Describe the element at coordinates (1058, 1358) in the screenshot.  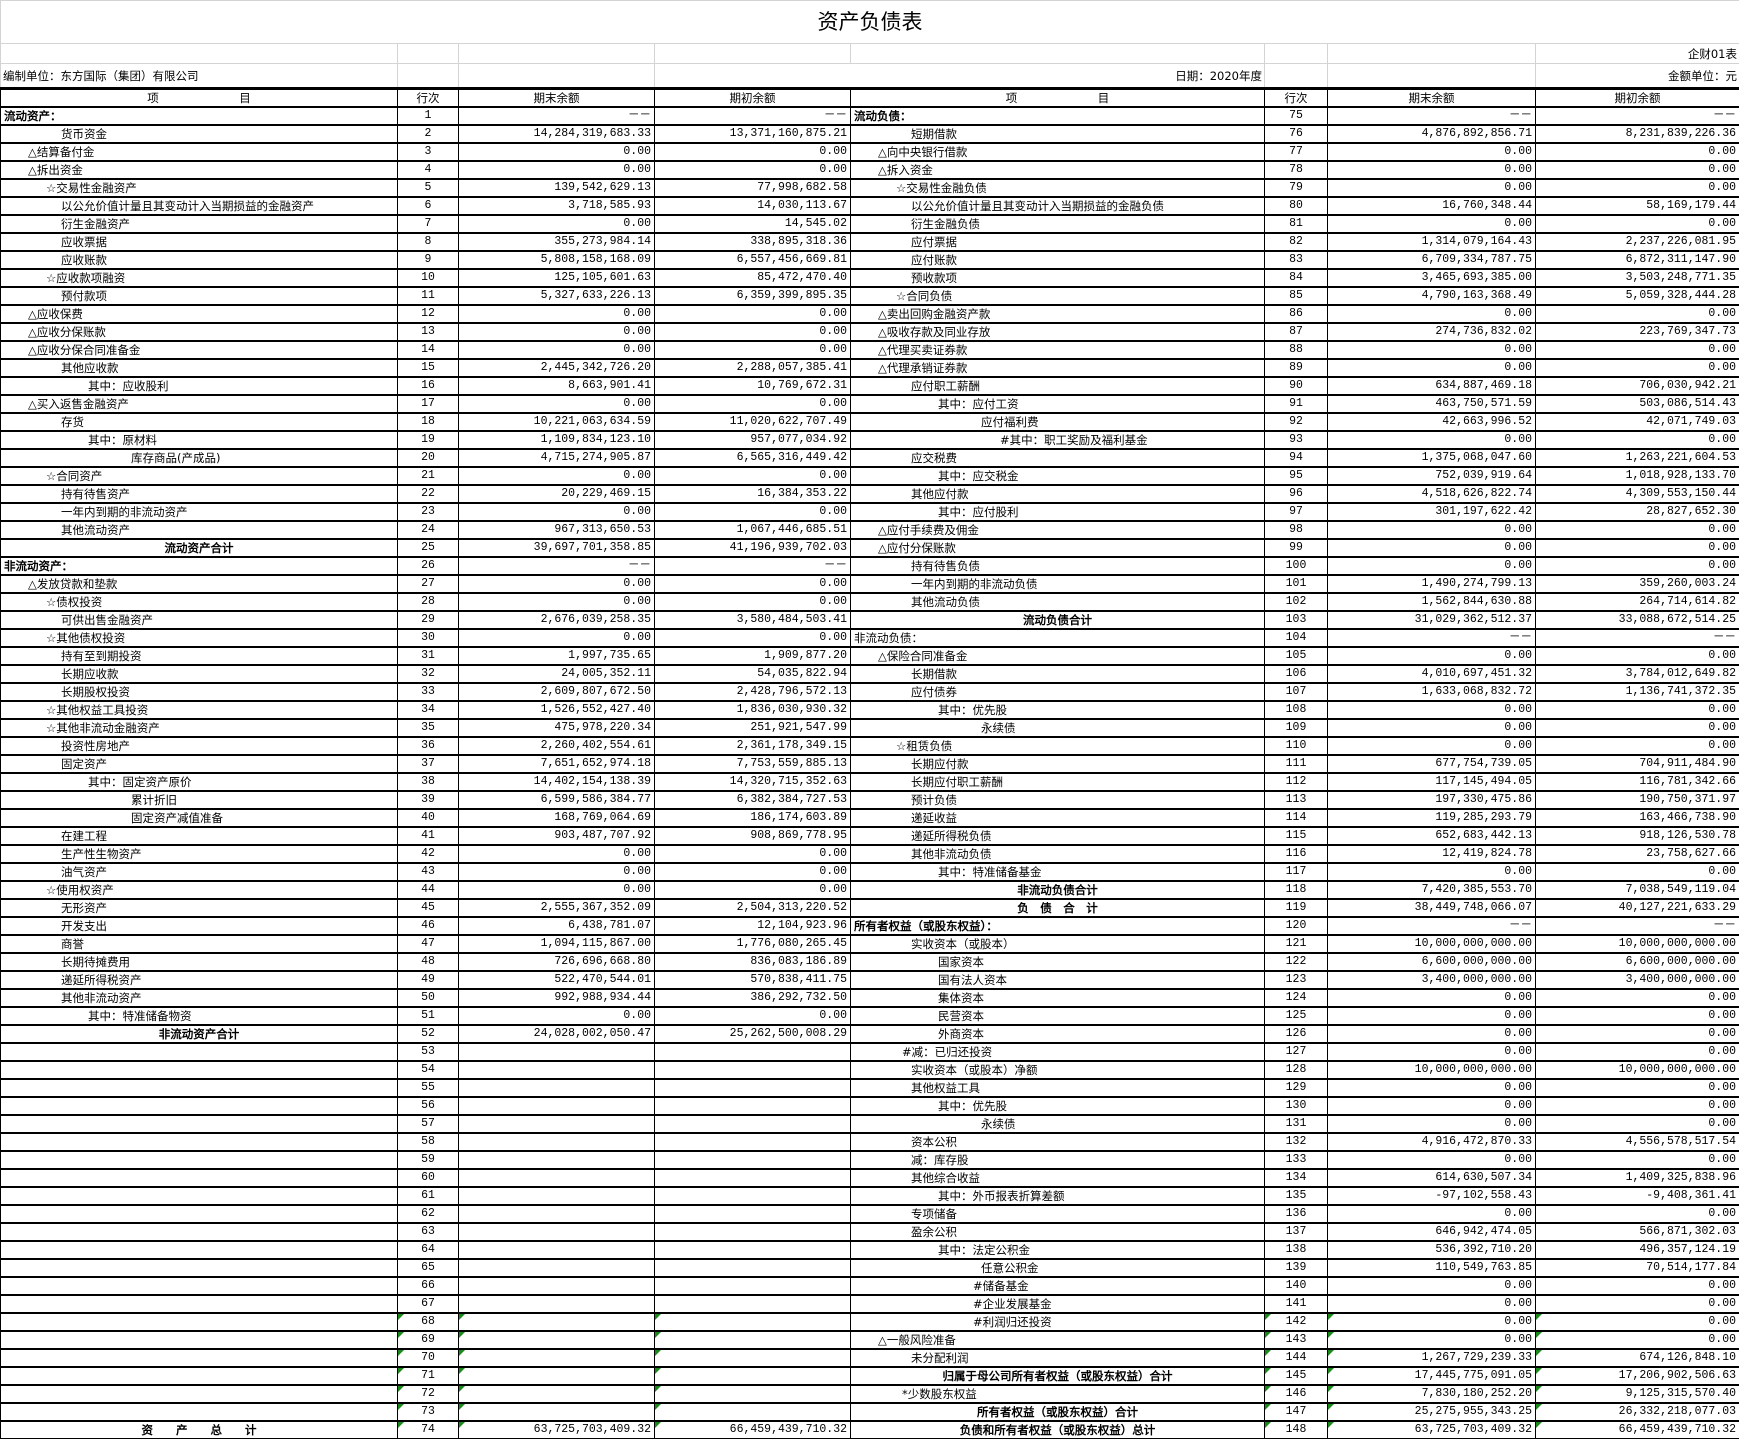
I see `right-item-label: 未分配利润` at that location.